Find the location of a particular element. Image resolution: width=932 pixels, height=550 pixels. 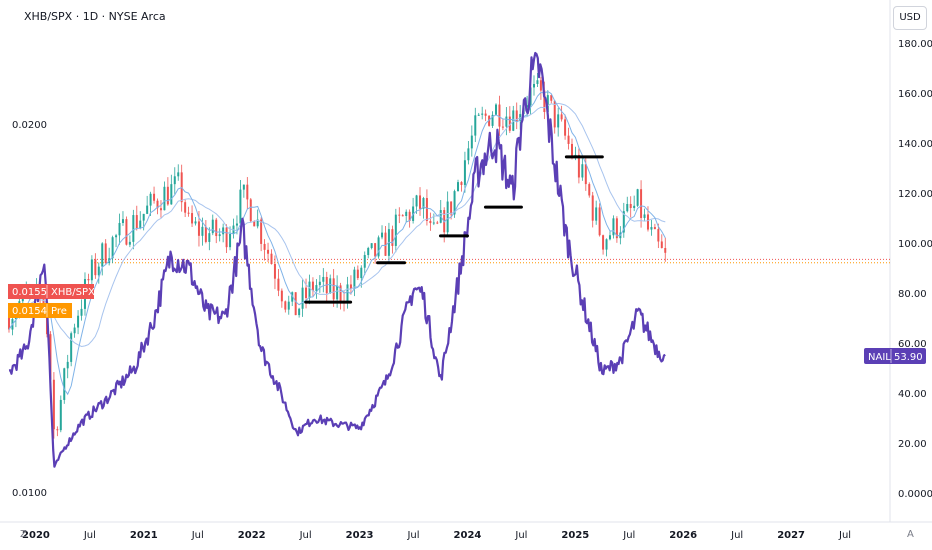

nail-badge-label: NAIL is located at coordinates (879, 357).